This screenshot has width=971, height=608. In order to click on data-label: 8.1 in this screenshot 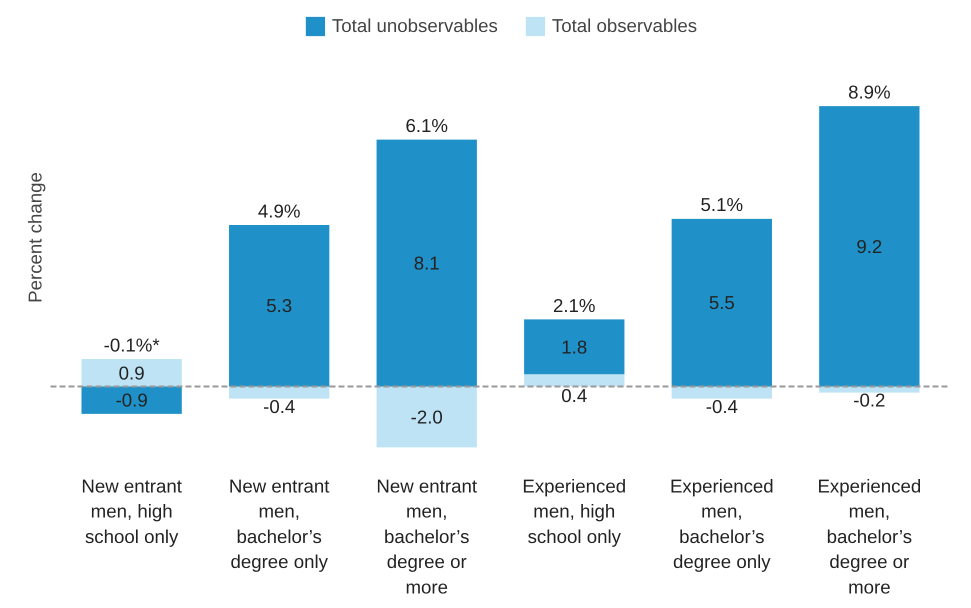, I will do `click(427, 263)`.